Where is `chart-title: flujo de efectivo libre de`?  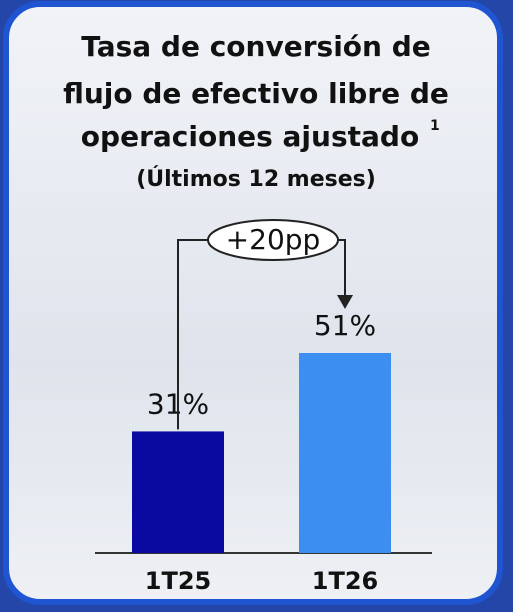
chart-title: flujo de efectivo libre de is located at coordinates (256, 93).